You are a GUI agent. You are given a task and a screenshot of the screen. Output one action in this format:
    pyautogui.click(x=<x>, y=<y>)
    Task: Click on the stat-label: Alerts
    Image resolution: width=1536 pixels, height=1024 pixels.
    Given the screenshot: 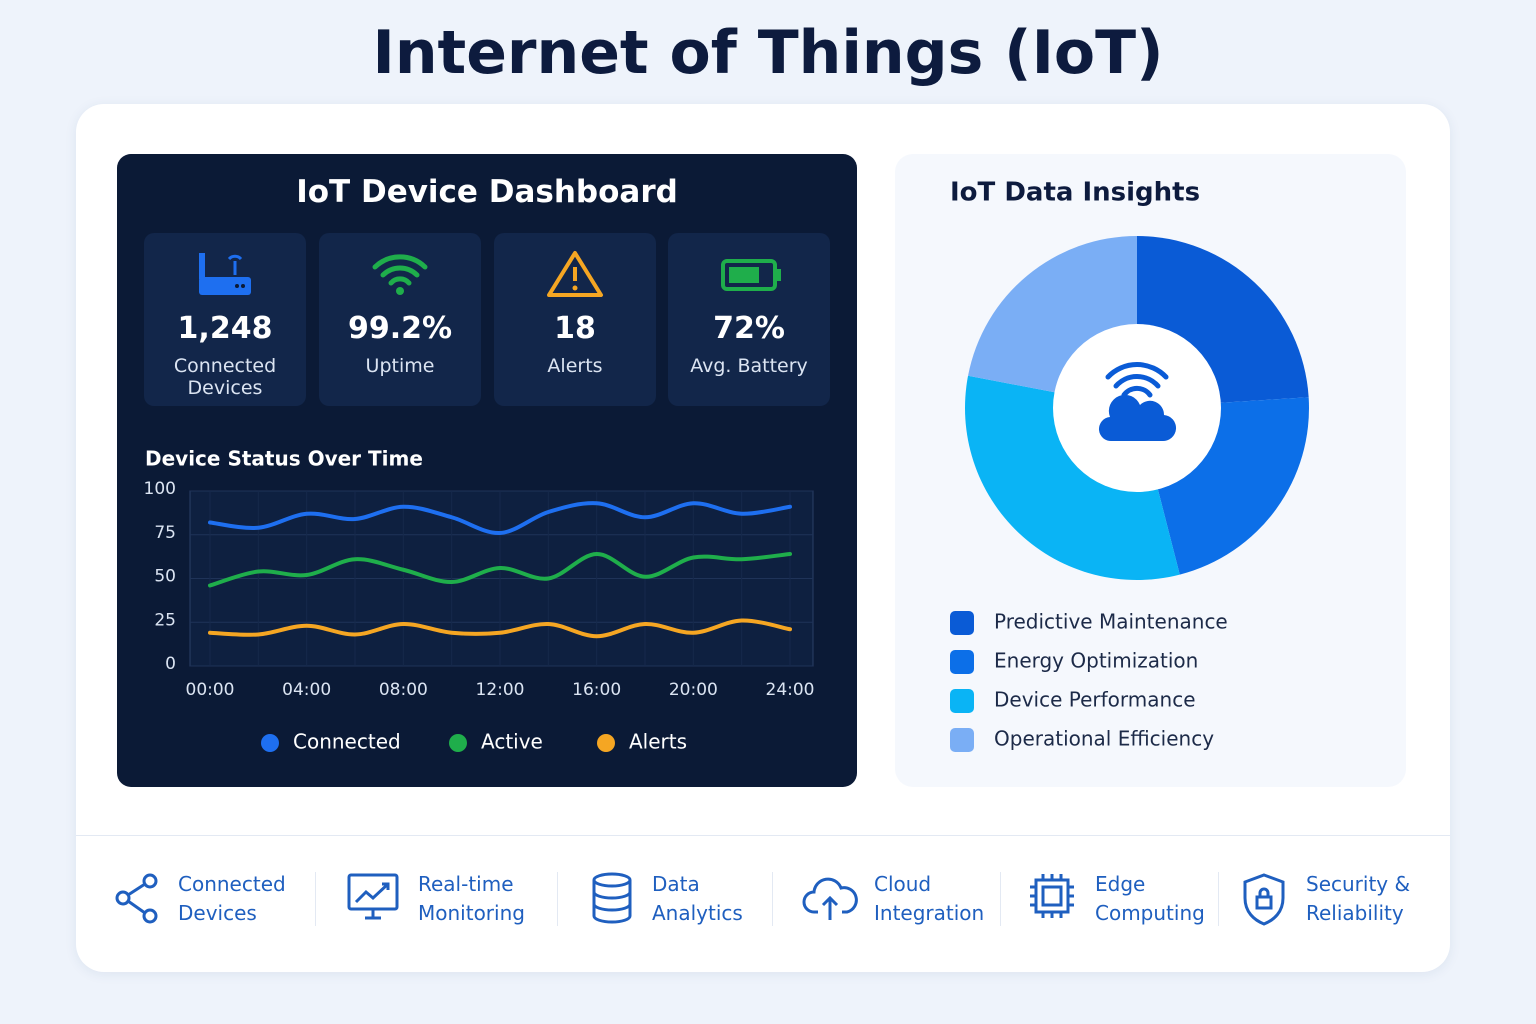 What is the action you would take?
    pyautogui.click(x=575, y=366)
    